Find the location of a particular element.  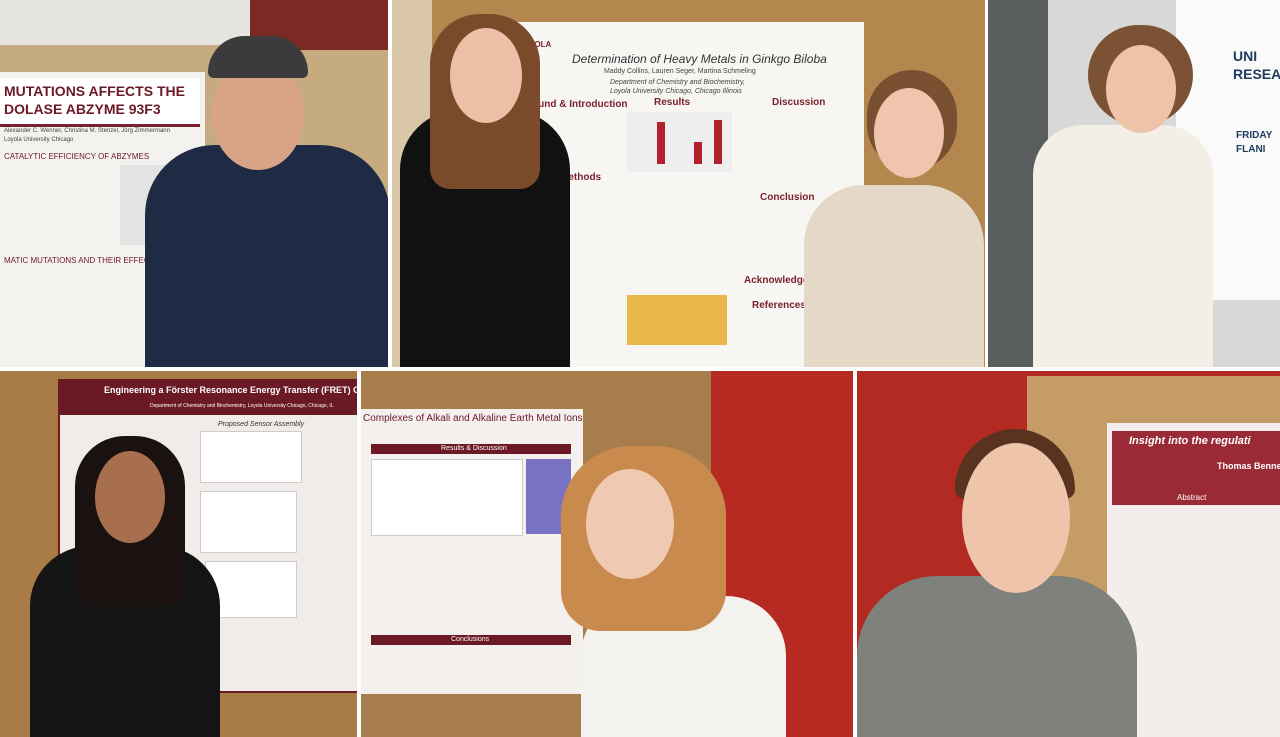

poster-section: CATALYTIC EFFICIENCY OF ABZYMES is located at coordinates (77, 156).